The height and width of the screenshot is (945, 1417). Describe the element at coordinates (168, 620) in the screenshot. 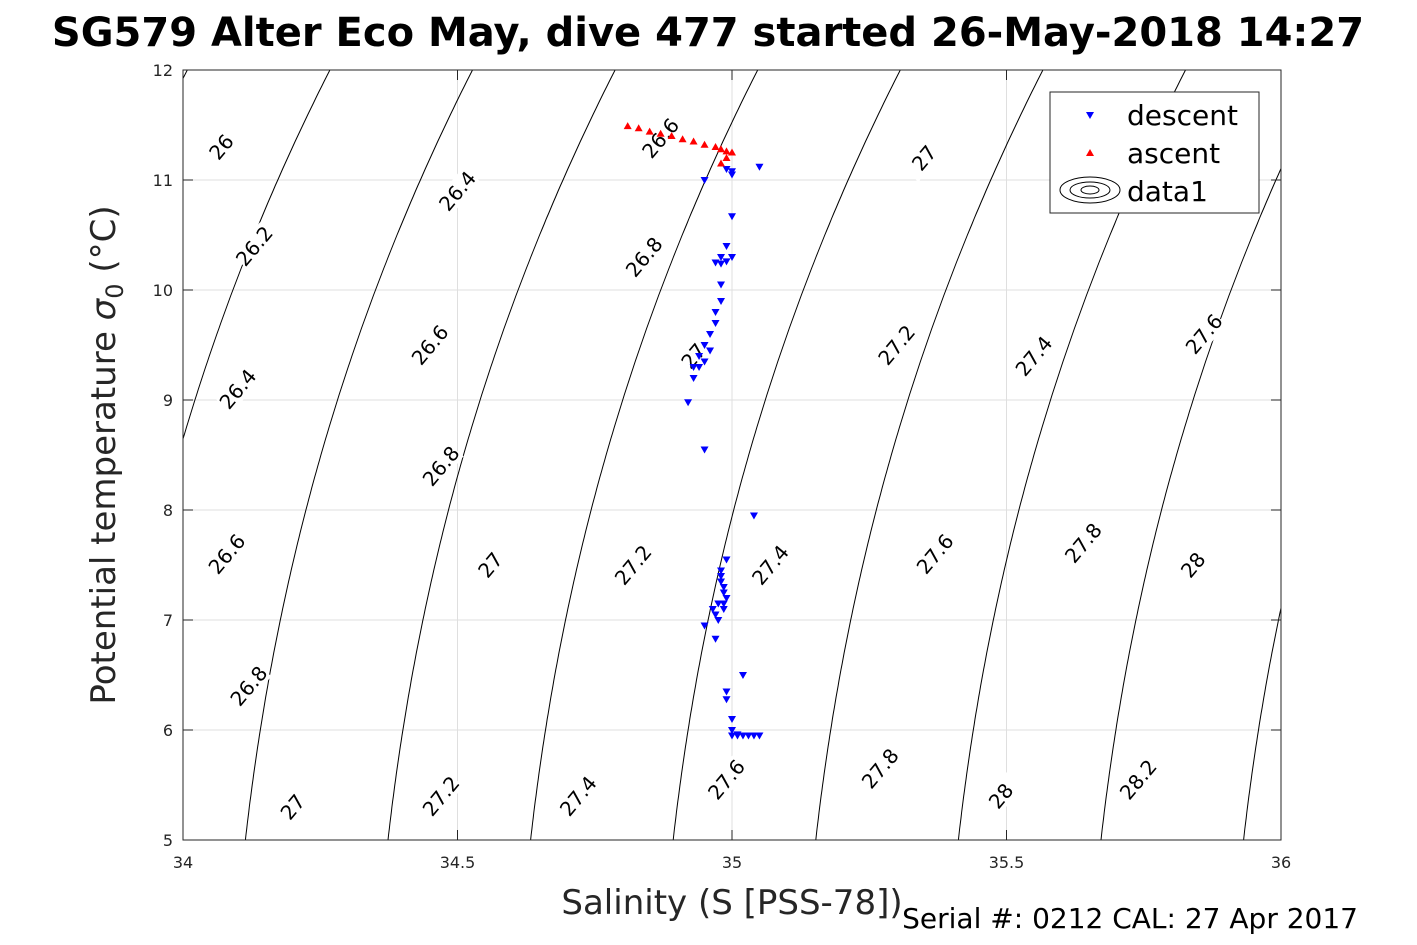

I see `y-tick-label: 7` at that location.